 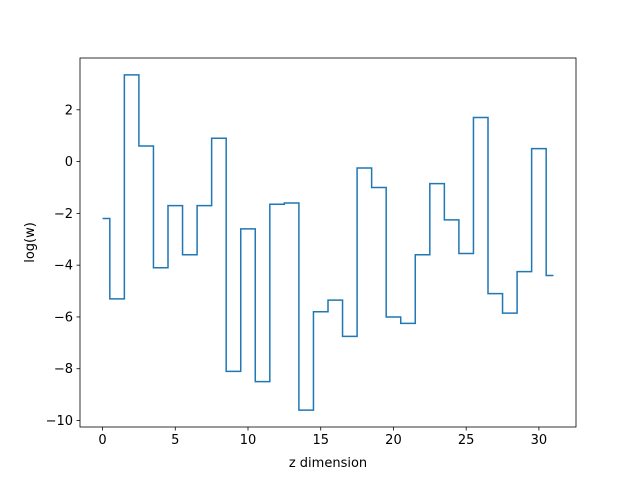 I want to click on x-tick-label: 15, so click(x=320, y=440).